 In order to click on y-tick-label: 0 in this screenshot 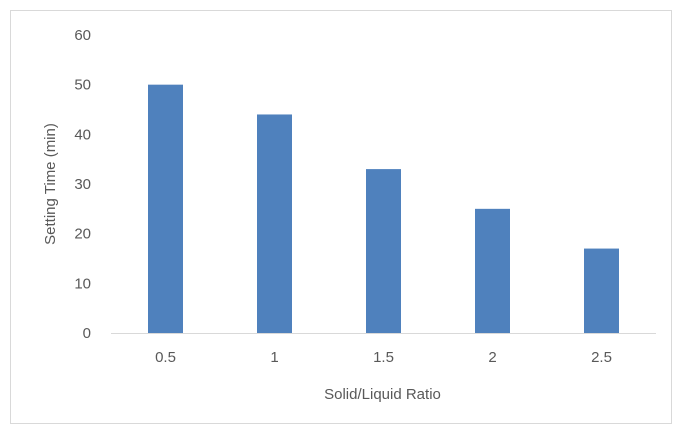, I will do `click(87, 333)`.